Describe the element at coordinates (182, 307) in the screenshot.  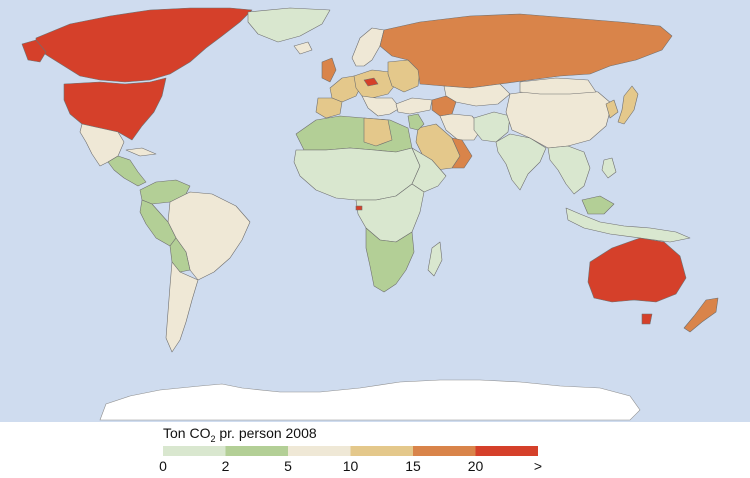
I see `country-argentina-chile` at that location.